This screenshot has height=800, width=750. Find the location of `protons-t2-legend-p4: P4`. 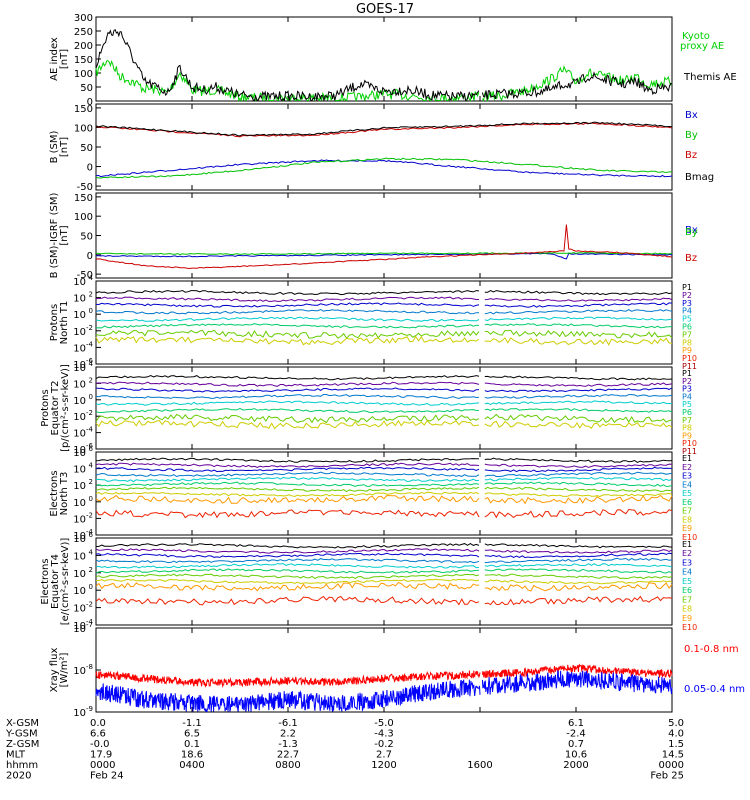

protons-t2-legend-p4: P4 is located at coordinates (687, 396).